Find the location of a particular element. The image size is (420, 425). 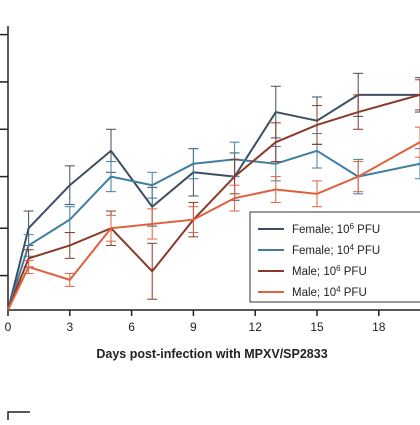

x-tick-label: 12 is located at coordinates (256, 327).